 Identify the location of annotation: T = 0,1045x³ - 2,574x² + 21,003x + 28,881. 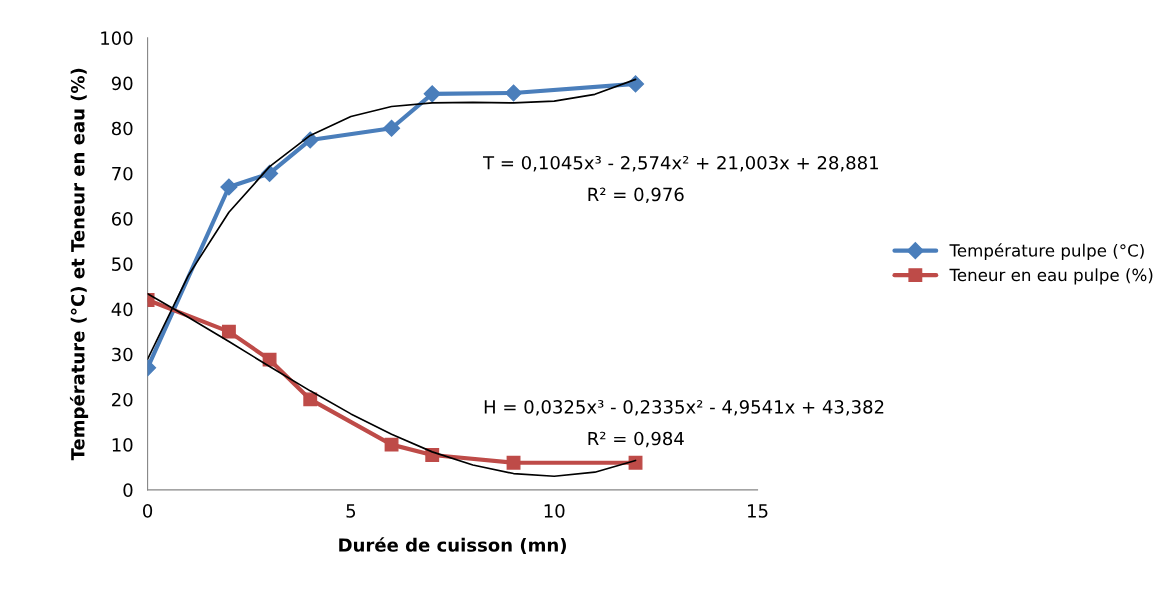
(680, 163).